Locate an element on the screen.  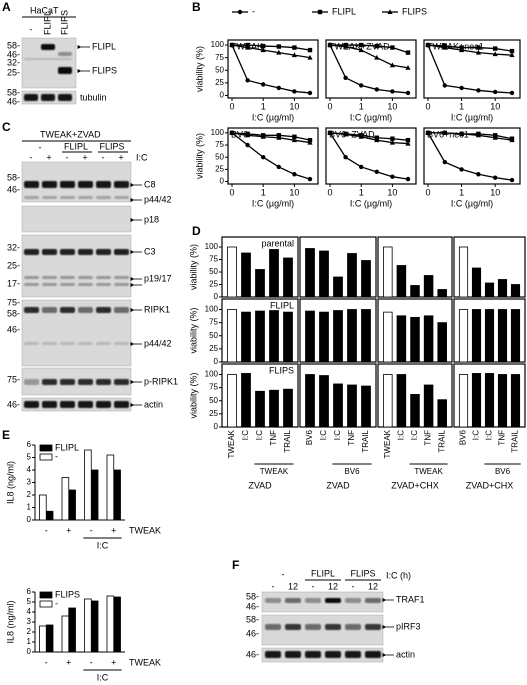
lane-label: - is located at coordinates (31, 29).